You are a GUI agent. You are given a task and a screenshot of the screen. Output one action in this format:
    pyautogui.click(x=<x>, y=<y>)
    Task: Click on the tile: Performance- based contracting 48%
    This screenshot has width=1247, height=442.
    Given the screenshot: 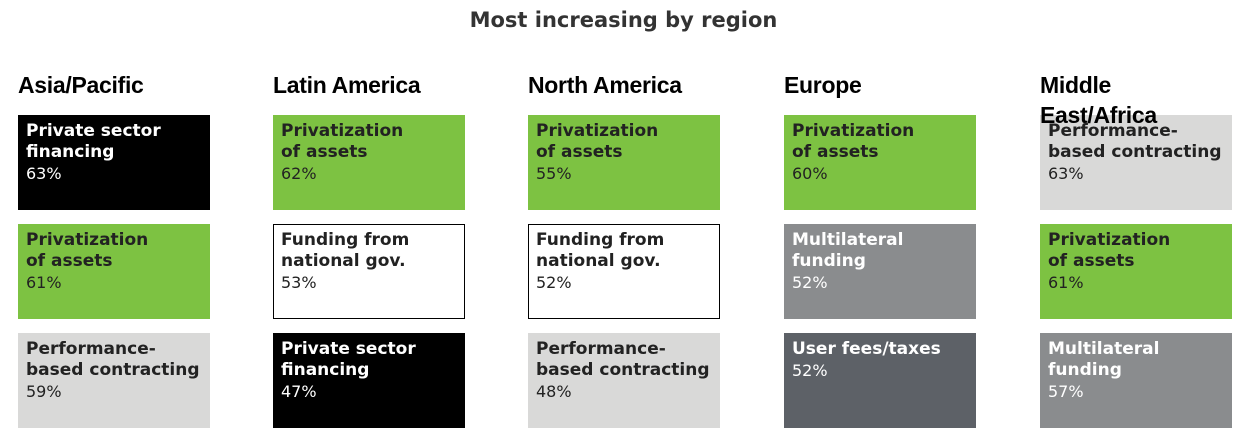 What is the action you would take?
    pyautogui.click(x=624, y=380)
    